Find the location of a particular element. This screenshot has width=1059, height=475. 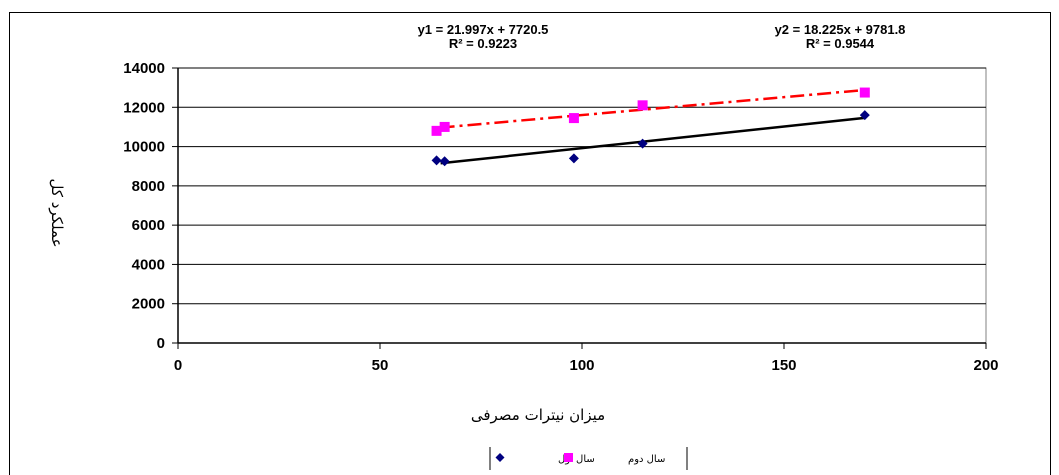

x-tick-label: 100 is located at coordinates (581, 365).